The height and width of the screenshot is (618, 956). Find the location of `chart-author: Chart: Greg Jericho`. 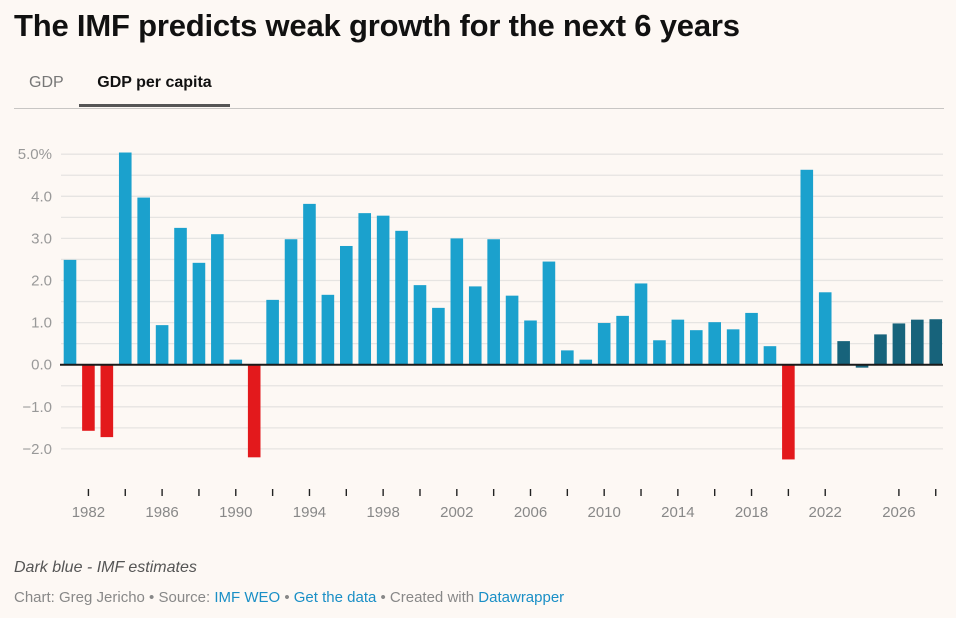

chart-author: Chart: Greg Jericho is located at coordinates (79, 597).